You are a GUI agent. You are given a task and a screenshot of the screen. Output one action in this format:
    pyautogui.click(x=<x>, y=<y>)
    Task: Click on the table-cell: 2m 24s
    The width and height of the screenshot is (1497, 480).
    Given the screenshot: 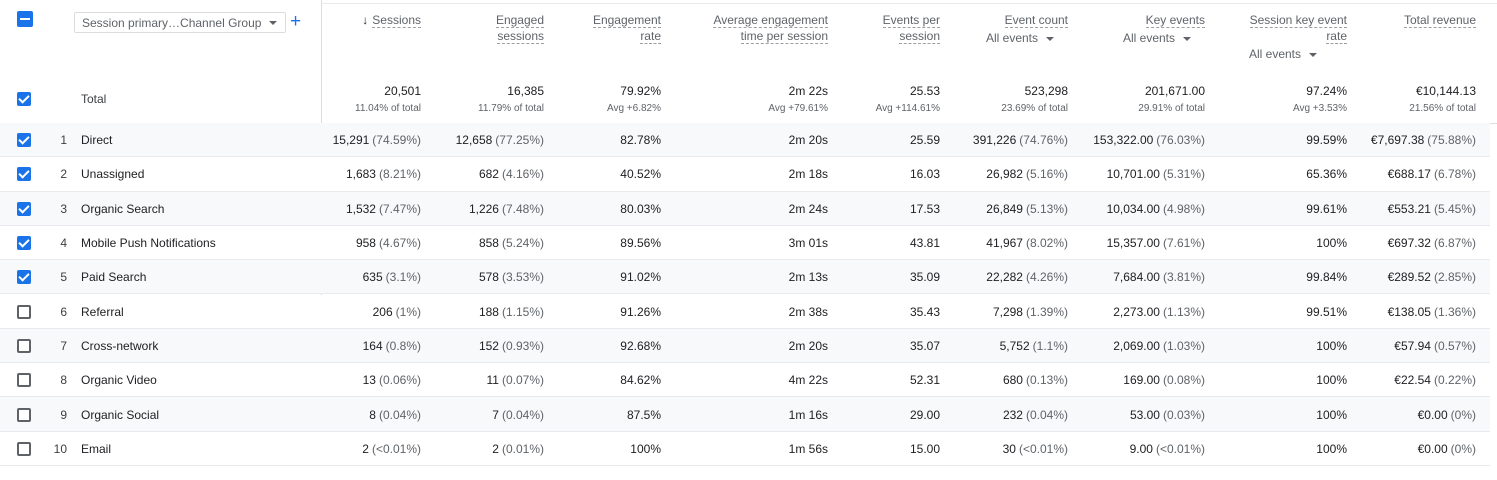 What is the action you would take?
    pyautogui.click(x=728, y=209)
    